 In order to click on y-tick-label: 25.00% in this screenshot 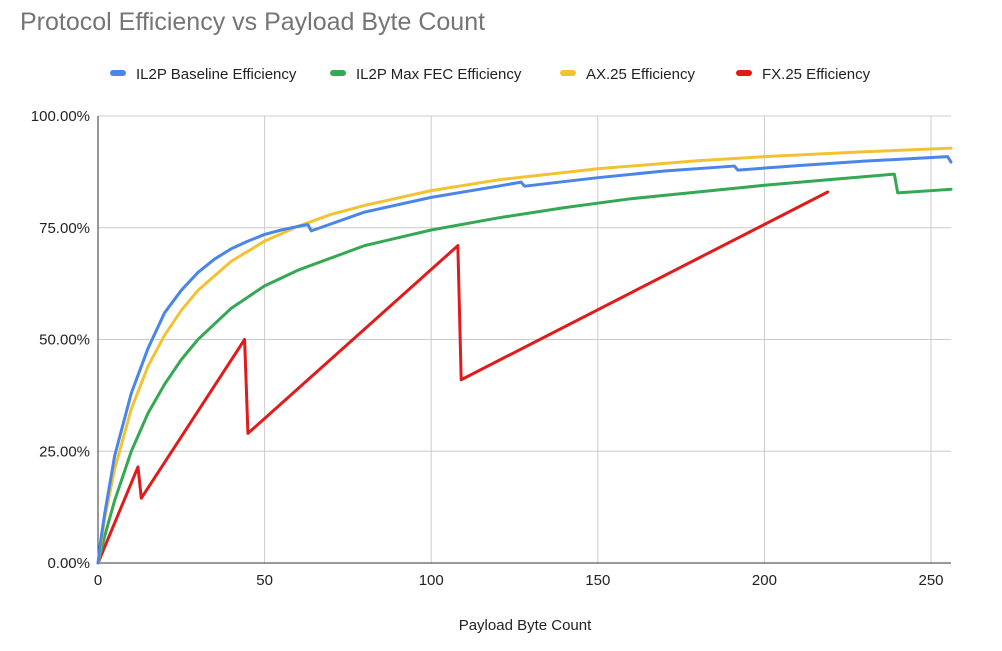, I will do `click(64, 451)`.